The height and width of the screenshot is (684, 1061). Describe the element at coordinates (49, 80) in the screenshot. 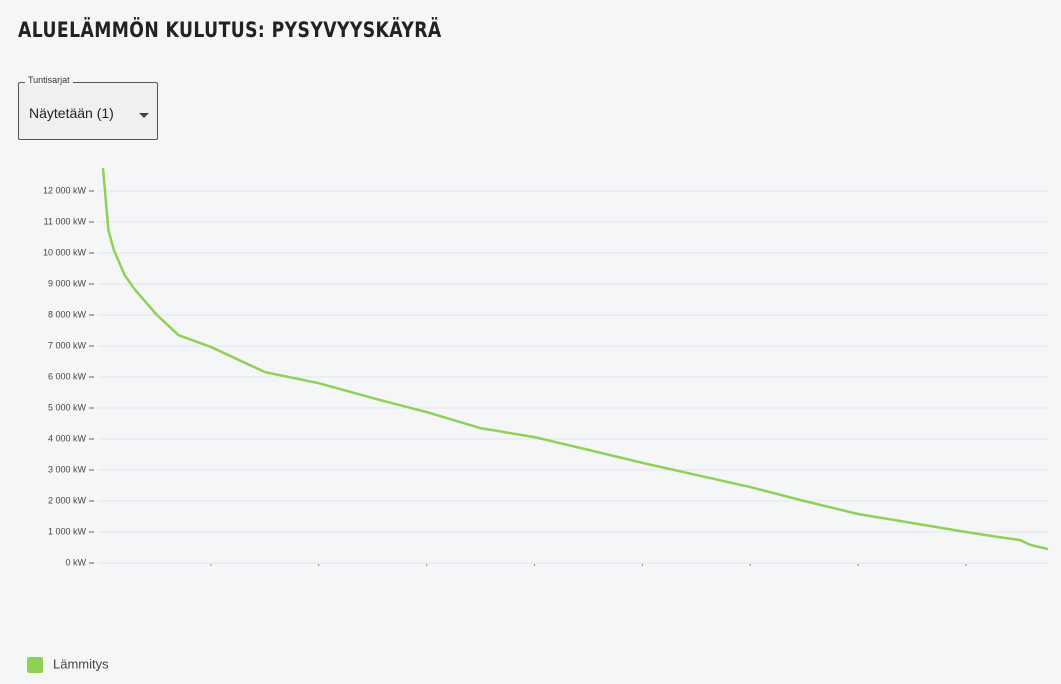

I see `dropdown-label: Tuntisarjat` at that location.